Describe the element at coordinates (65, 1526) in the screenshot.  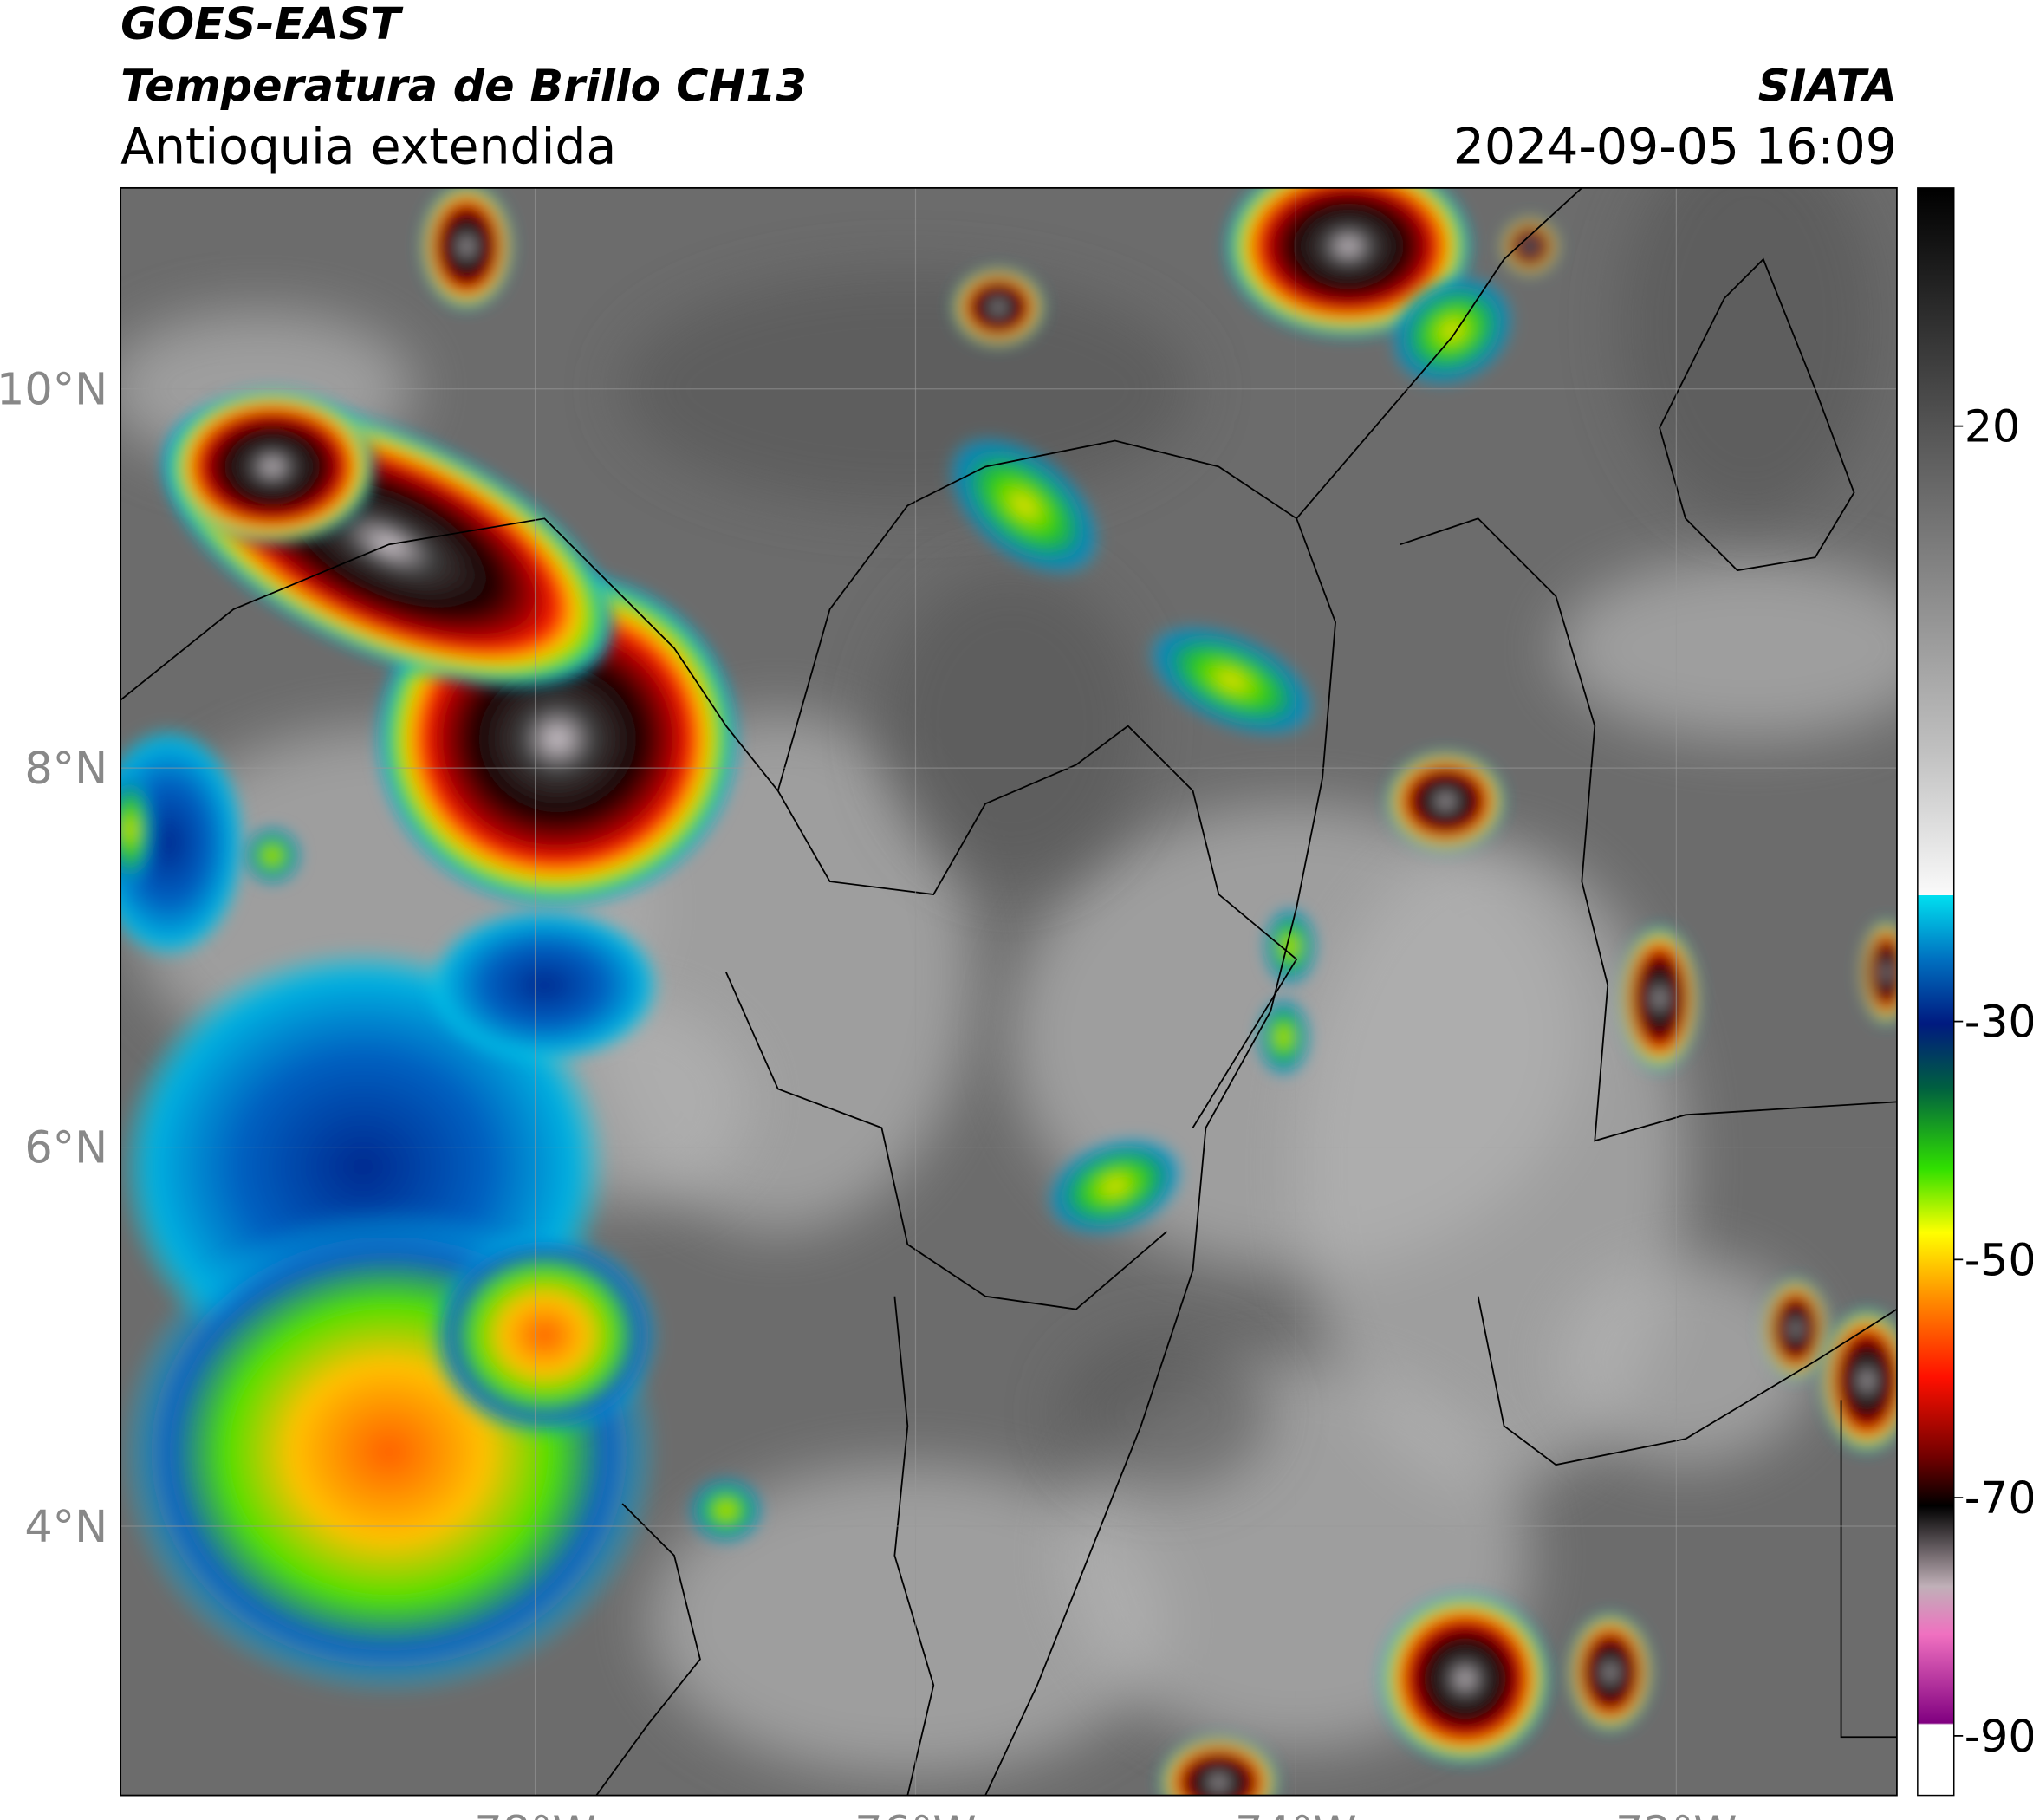
I see `lat-tick-label: 4°N` at that location.